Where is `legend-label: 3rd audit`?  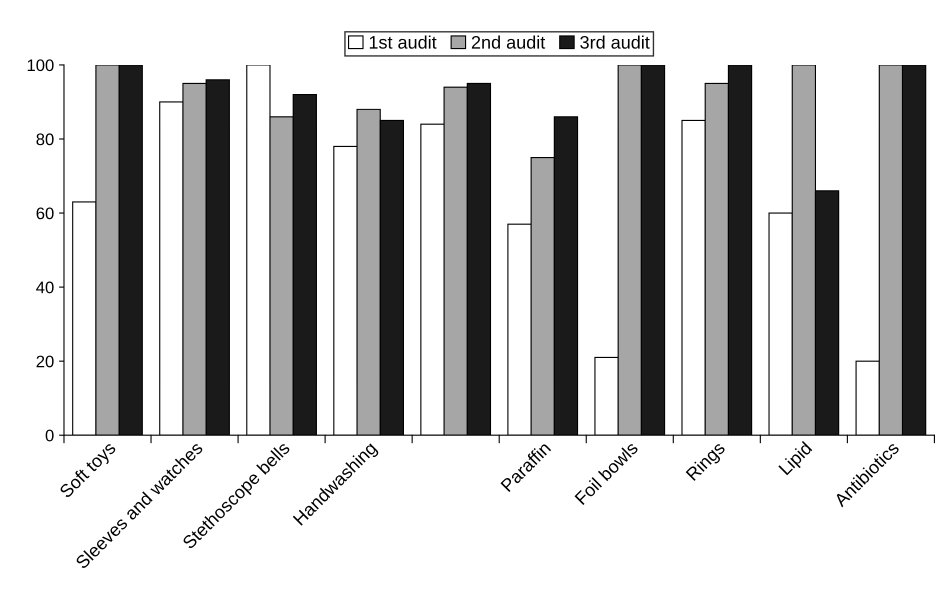 legend-label: 3rd audit is located at coordinates (615, 42).